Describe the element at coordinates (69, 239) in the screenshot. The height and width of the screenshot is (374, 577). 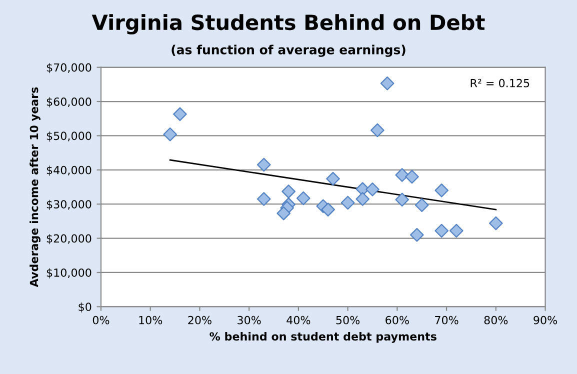
I see `y-tick-label: $20,000` at that location.